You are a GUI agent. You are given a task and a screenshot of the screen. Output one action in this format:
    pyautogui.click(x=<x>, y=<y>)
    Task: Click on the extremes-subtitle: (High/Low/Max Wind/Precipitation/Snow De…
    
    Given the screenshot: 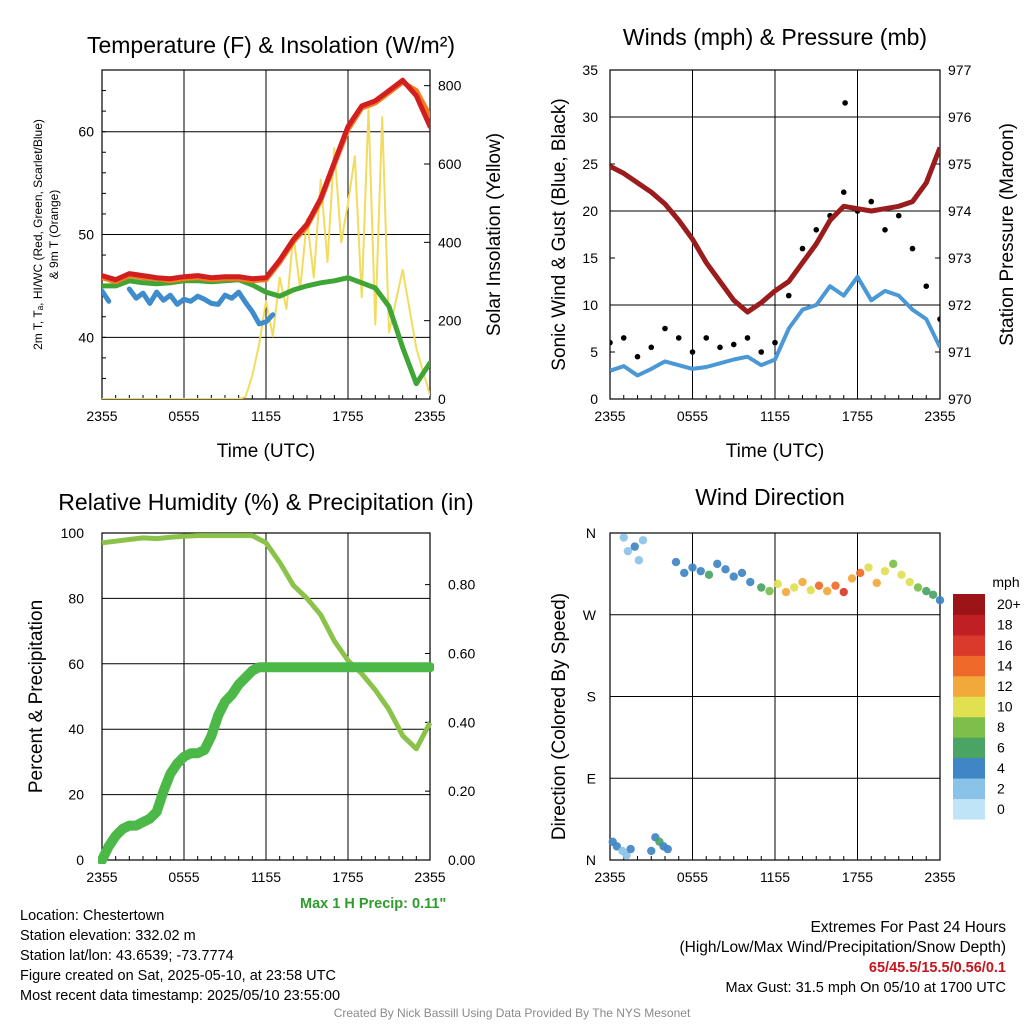 What is the action you would take?
    pyautogui.click(x=843, y=947)
    